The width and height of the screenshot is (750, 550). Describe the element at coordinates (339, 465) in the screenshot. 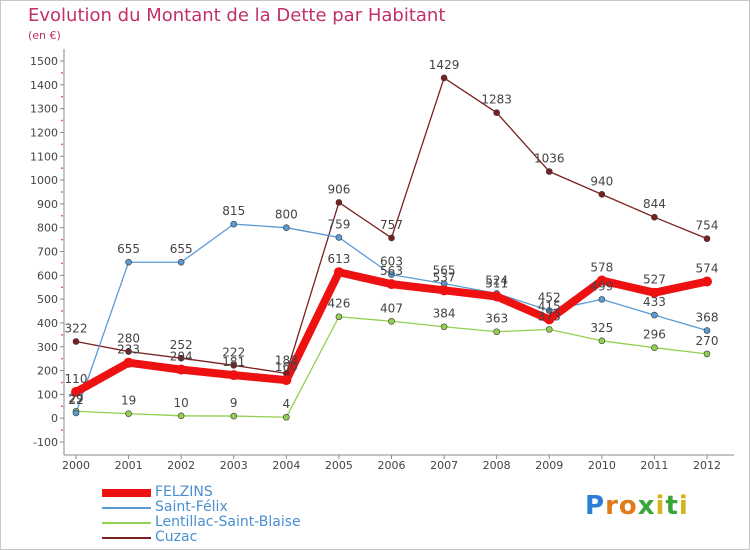

I see `x-tick-label: 2005` at that location.